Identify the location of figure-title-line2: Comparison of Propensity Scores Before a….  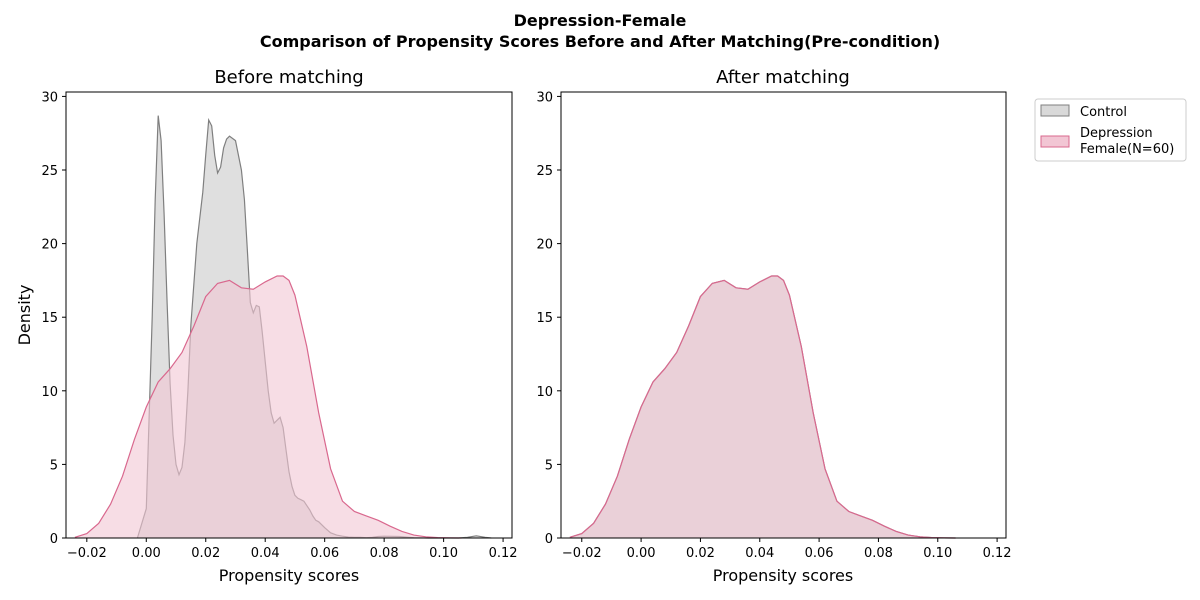
(600, 41).